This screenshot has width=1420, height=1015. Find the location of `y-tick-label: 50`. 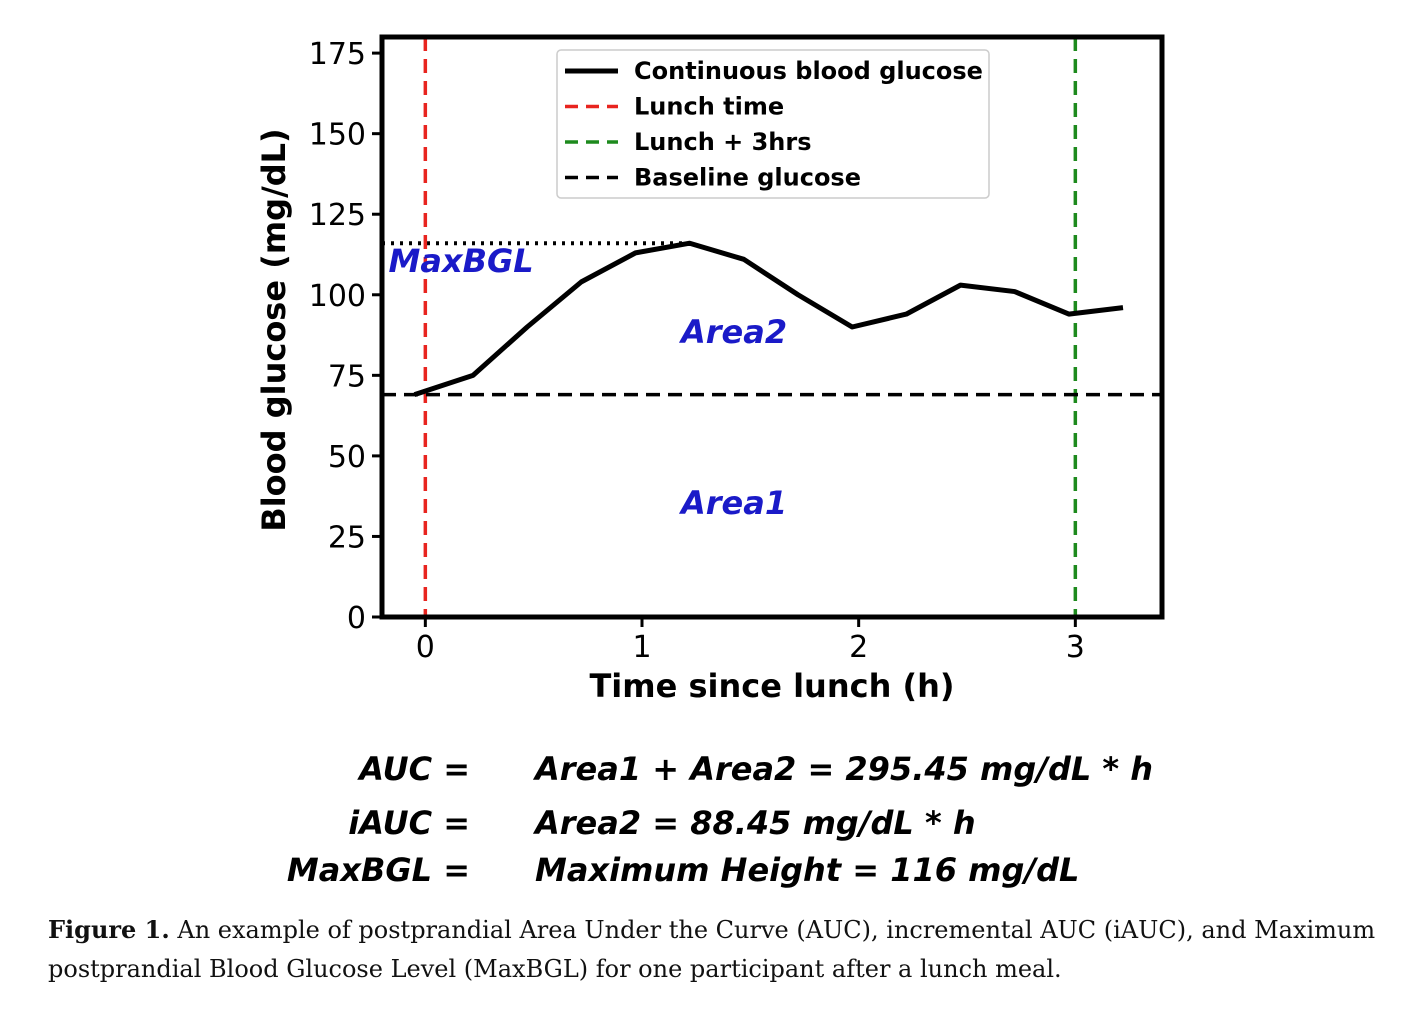

y-tick-label: 50 is located at coordinates (347, 457).